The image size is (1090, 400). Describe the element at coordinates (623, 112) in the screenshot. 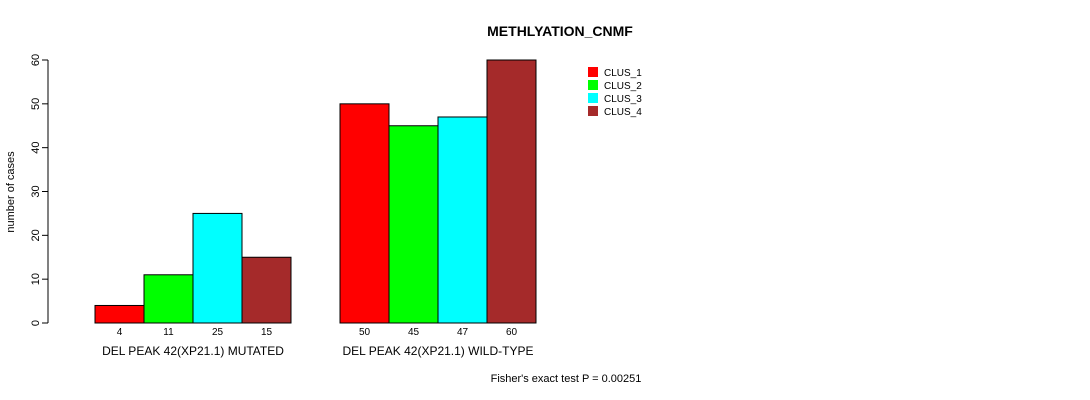

I see `legend-label: CLUS_4` at that location.